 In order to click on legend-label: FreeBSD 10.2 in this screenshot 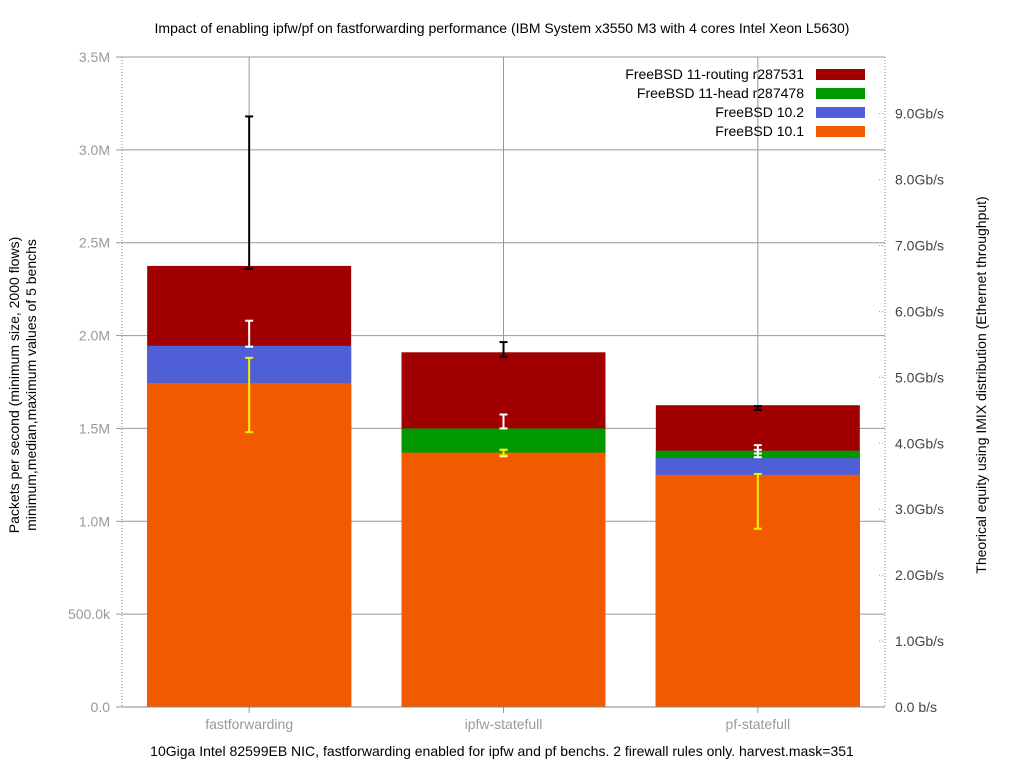, I will do `click(759, 112)`.